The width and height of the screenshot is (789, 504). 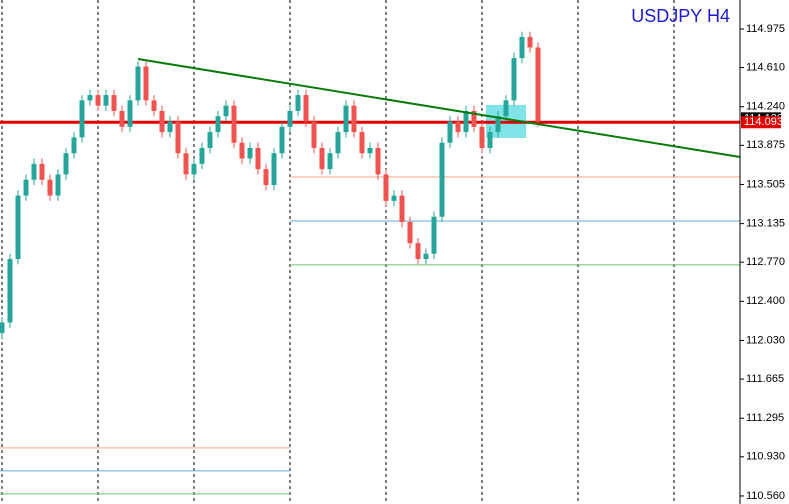 What do you see at coordinates (765, 496) in the screenshot?
I see `y-tick-label: 110.560` at bounding box center [765, 496].